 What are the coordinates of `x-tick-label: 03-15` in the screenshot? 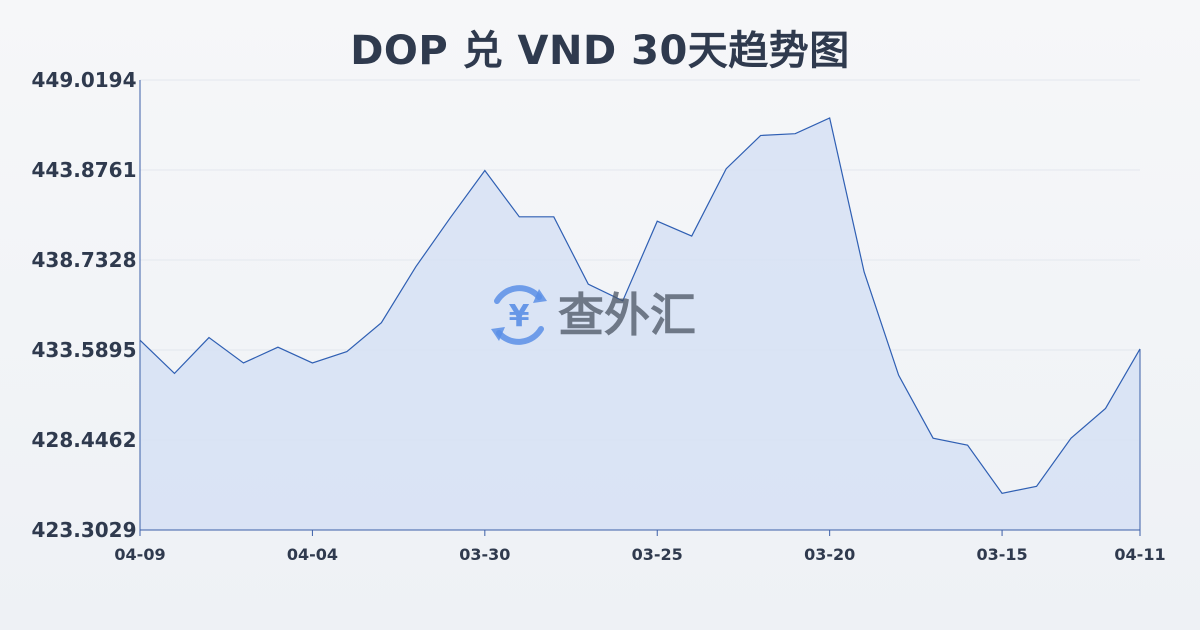 It's located at (1001, 554).